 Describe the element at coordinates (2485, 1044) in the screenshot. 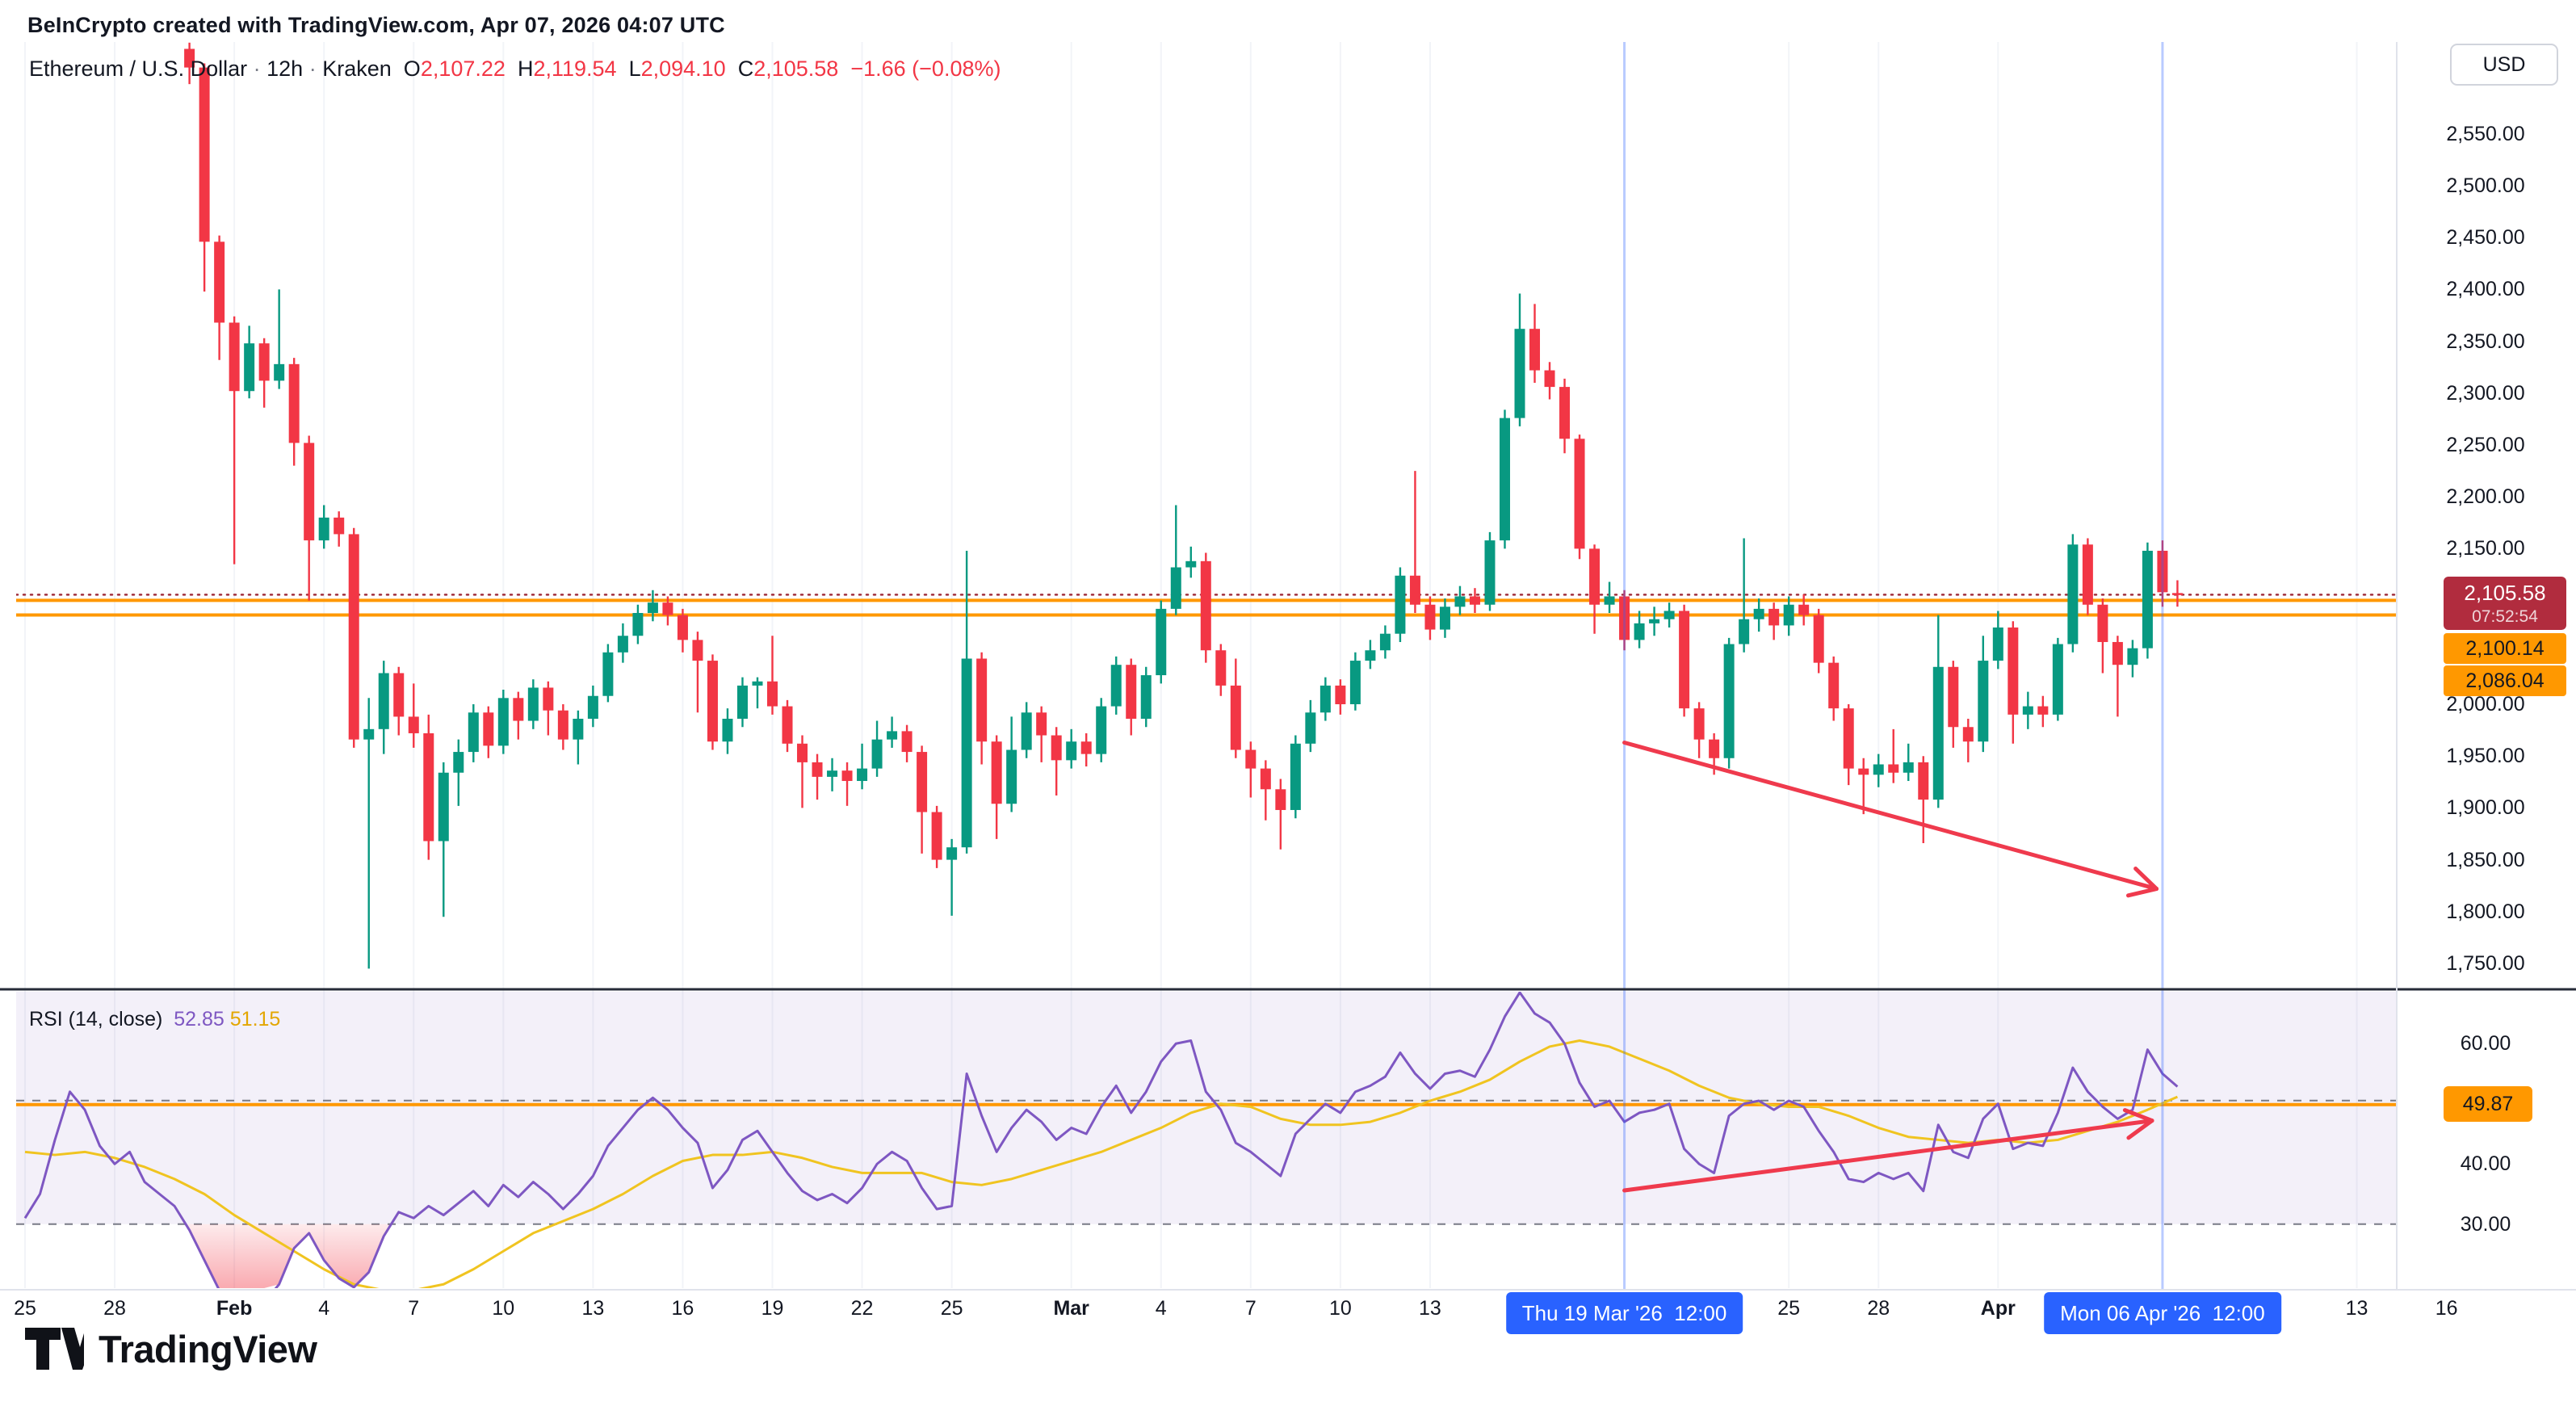

I see `rsi-tick-label: 60.00` at that location.